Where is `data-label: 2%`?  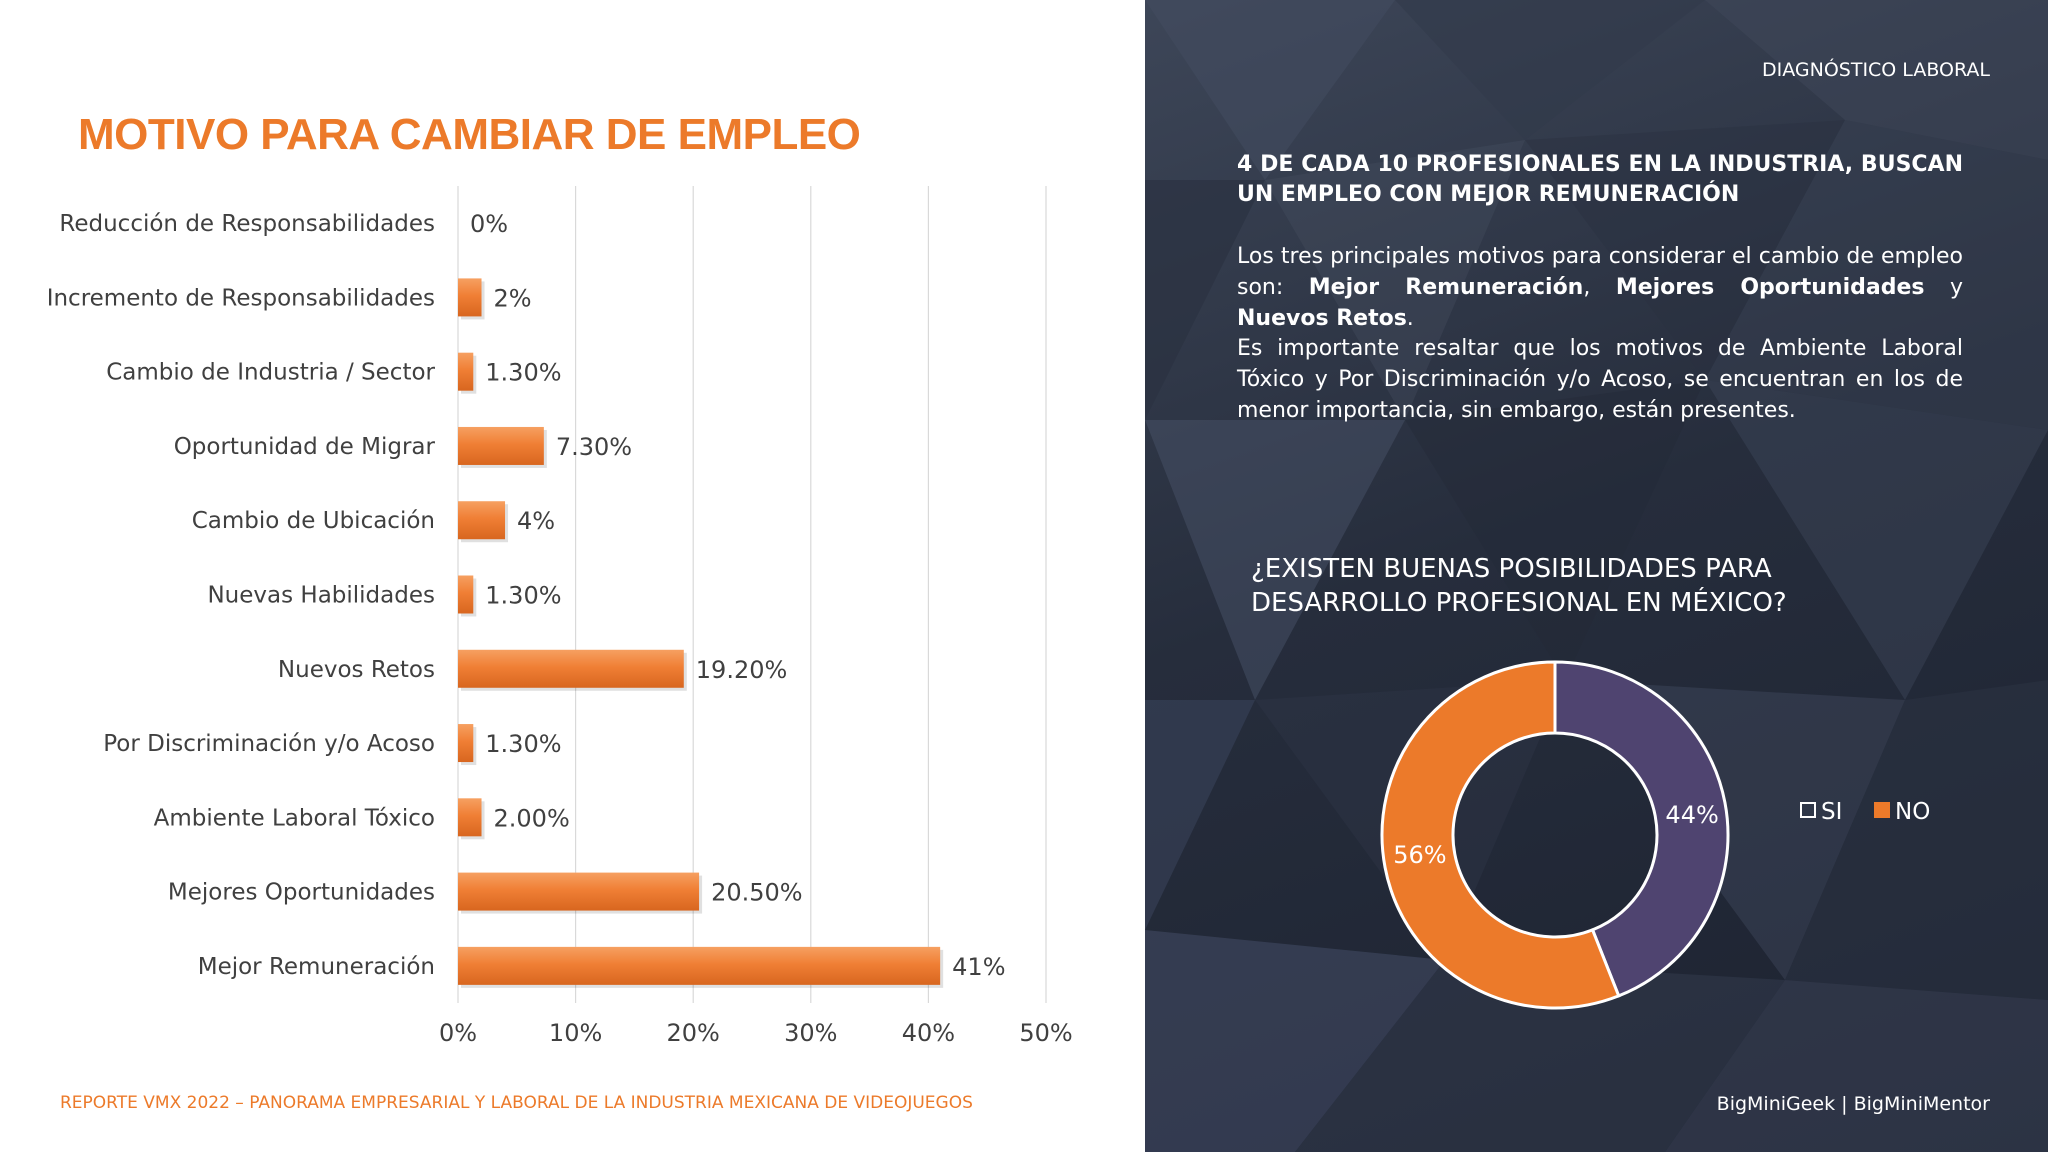 data-label: 2% is located at coordinates (513, 298).